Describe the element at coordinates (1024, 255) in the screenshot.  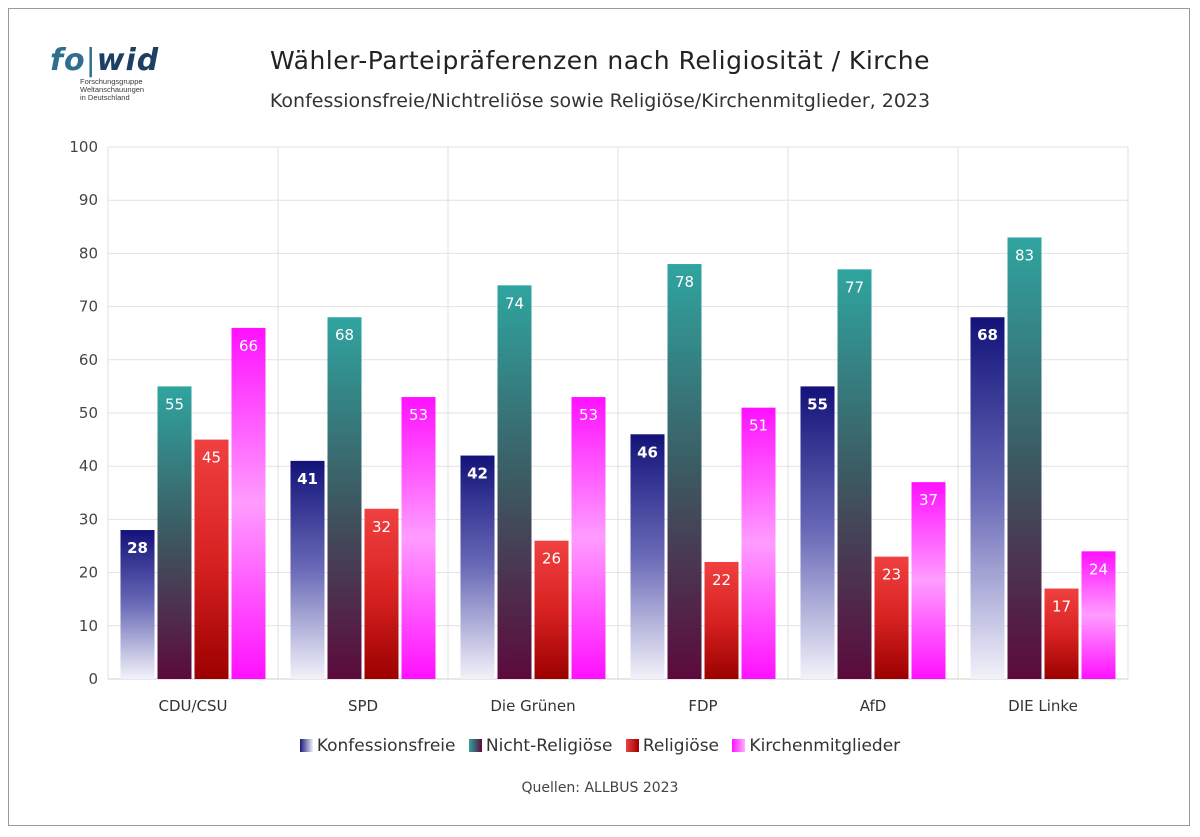
I see `data-label: 83` at that location.